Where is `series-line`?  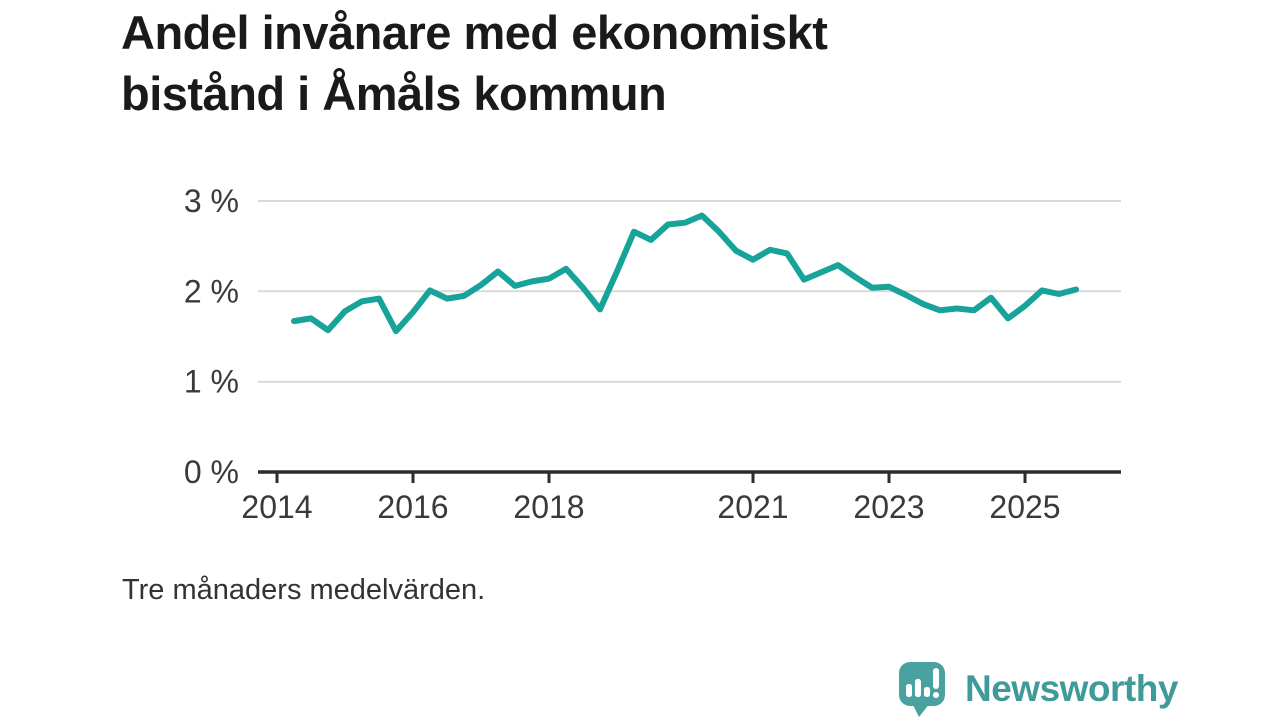
series-line is located at coordinates (685, 273).